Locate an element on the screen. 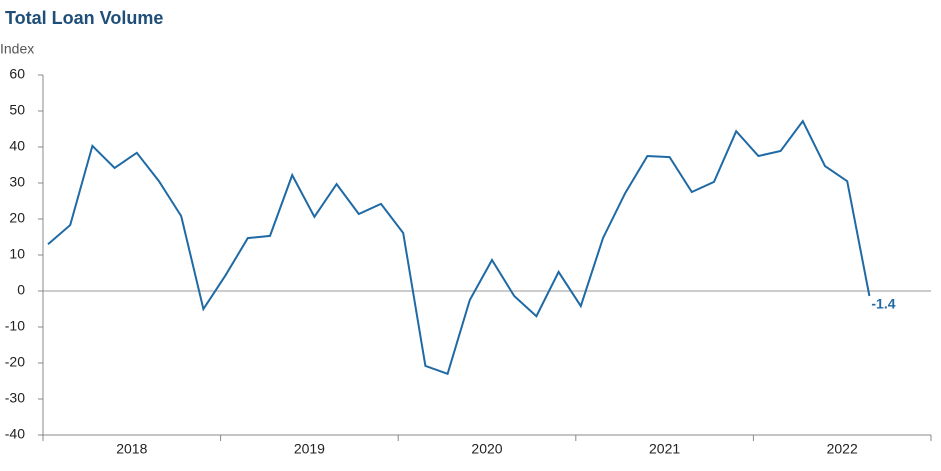 The height and width of the screenshot is (471, 941). y-tick-label: 0 is located at coordinates (21, 290).